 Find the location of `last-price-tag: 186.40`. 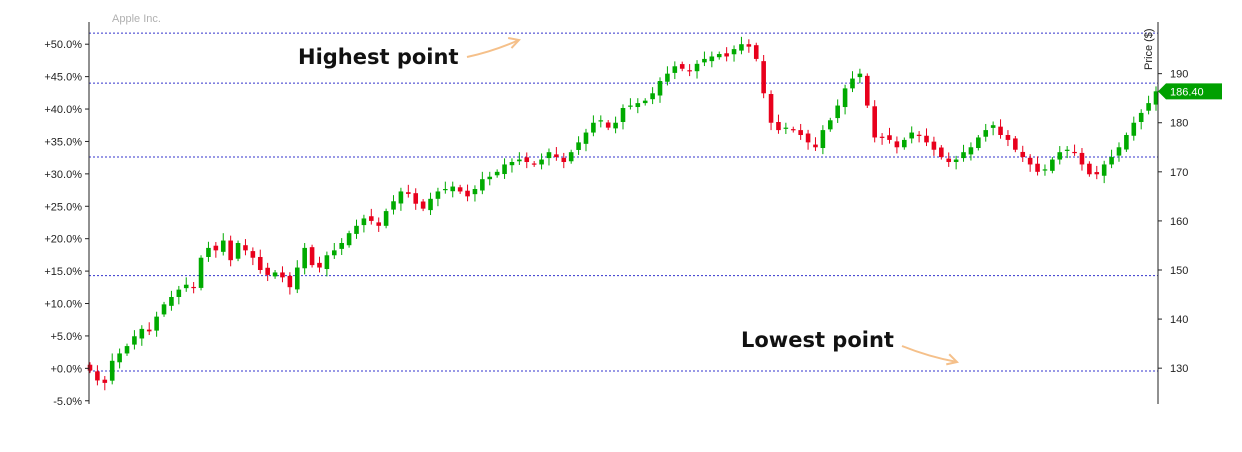

last-price-tag: 186.40 is located at coordinates (1190, 91).